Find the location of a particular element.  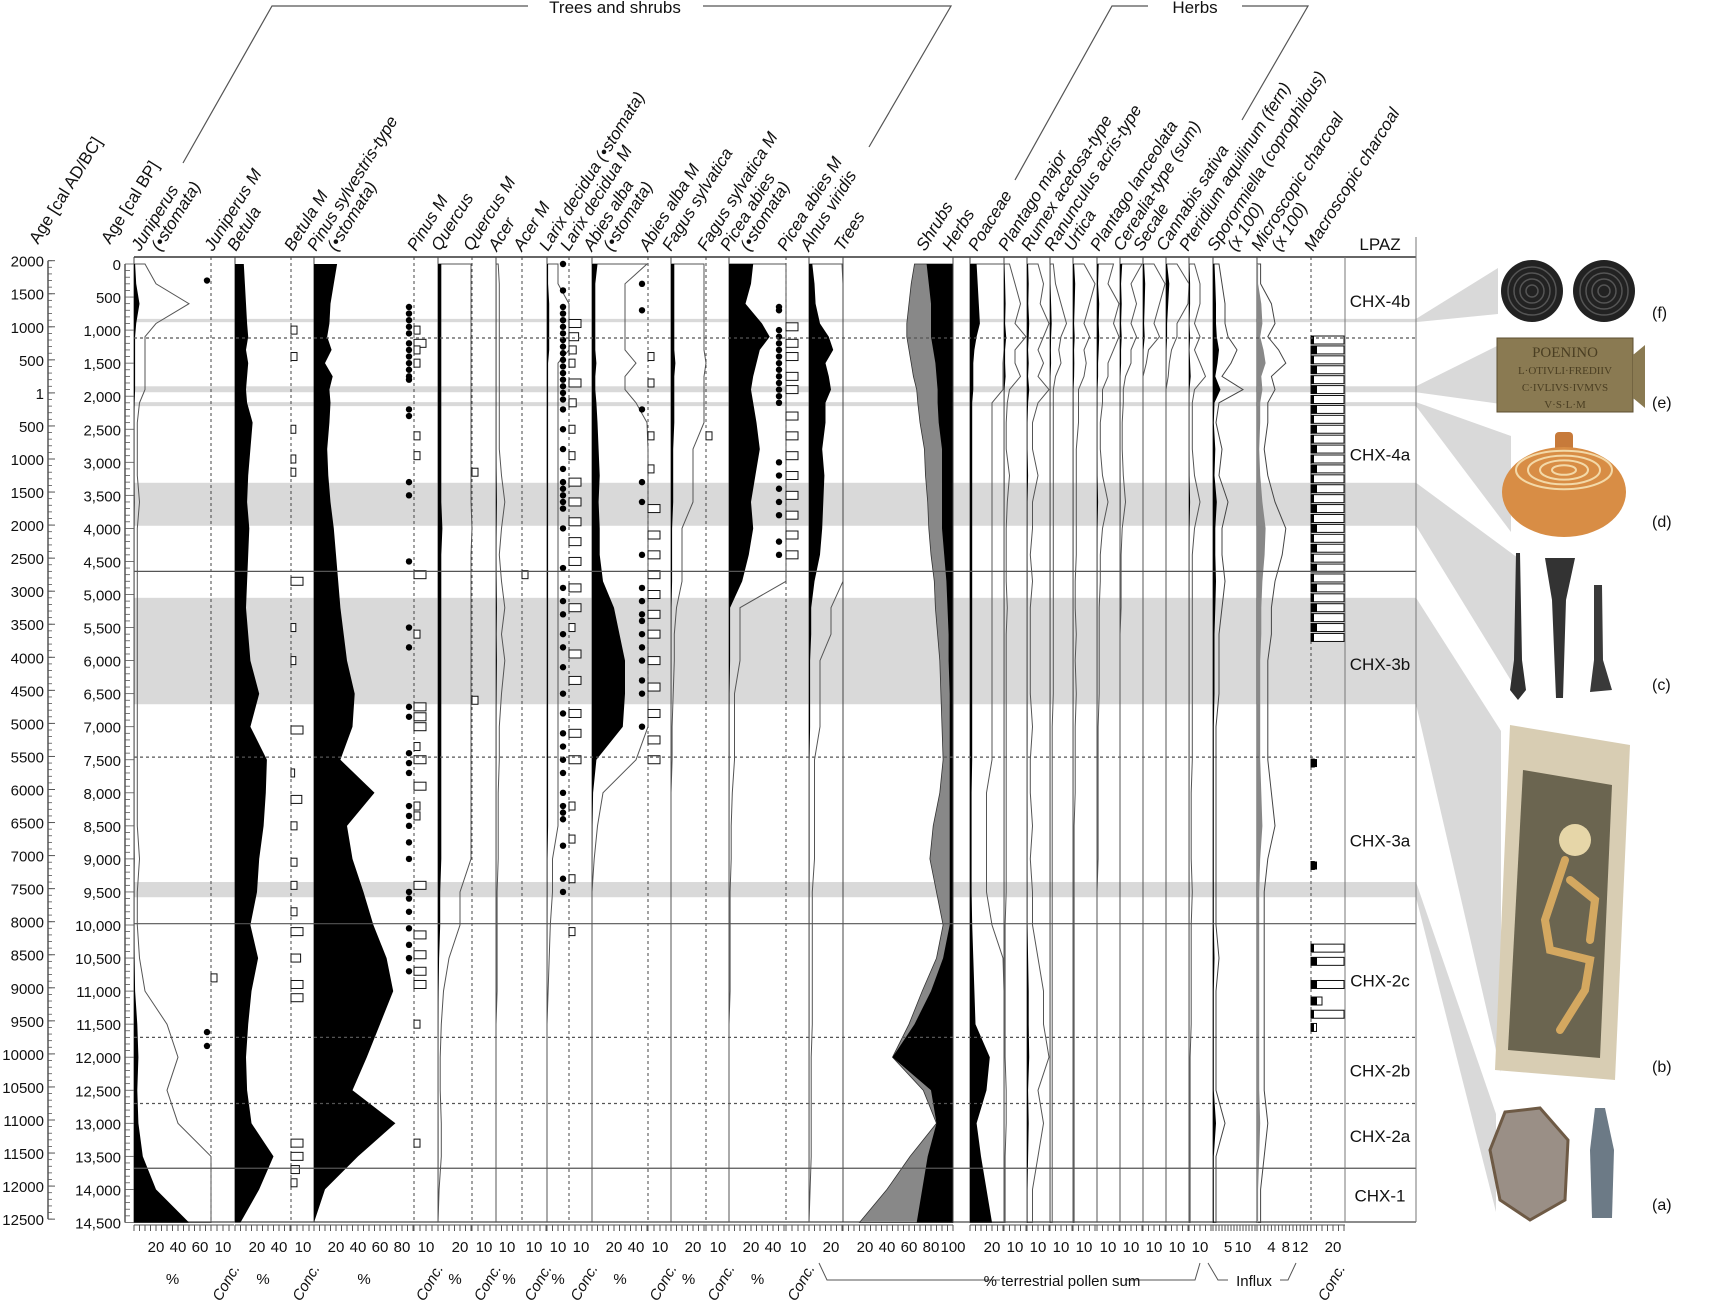

urtica-curve is located at coordinates (1074, 743).